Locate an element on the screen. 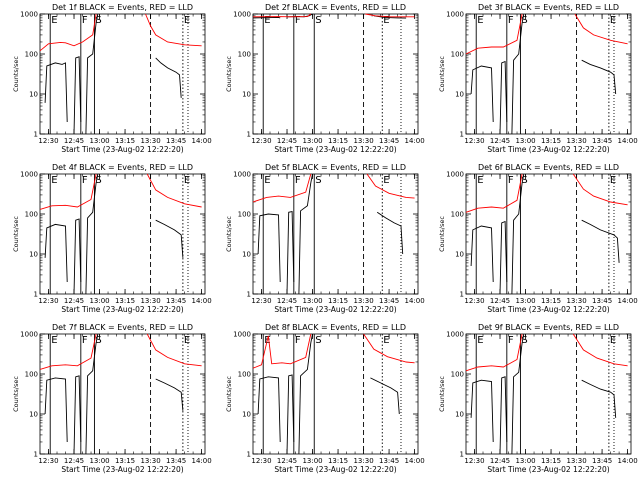 This screenshot has width=640, height=480. x-tick-label: 12:45 is located at coordinates (287, 301).